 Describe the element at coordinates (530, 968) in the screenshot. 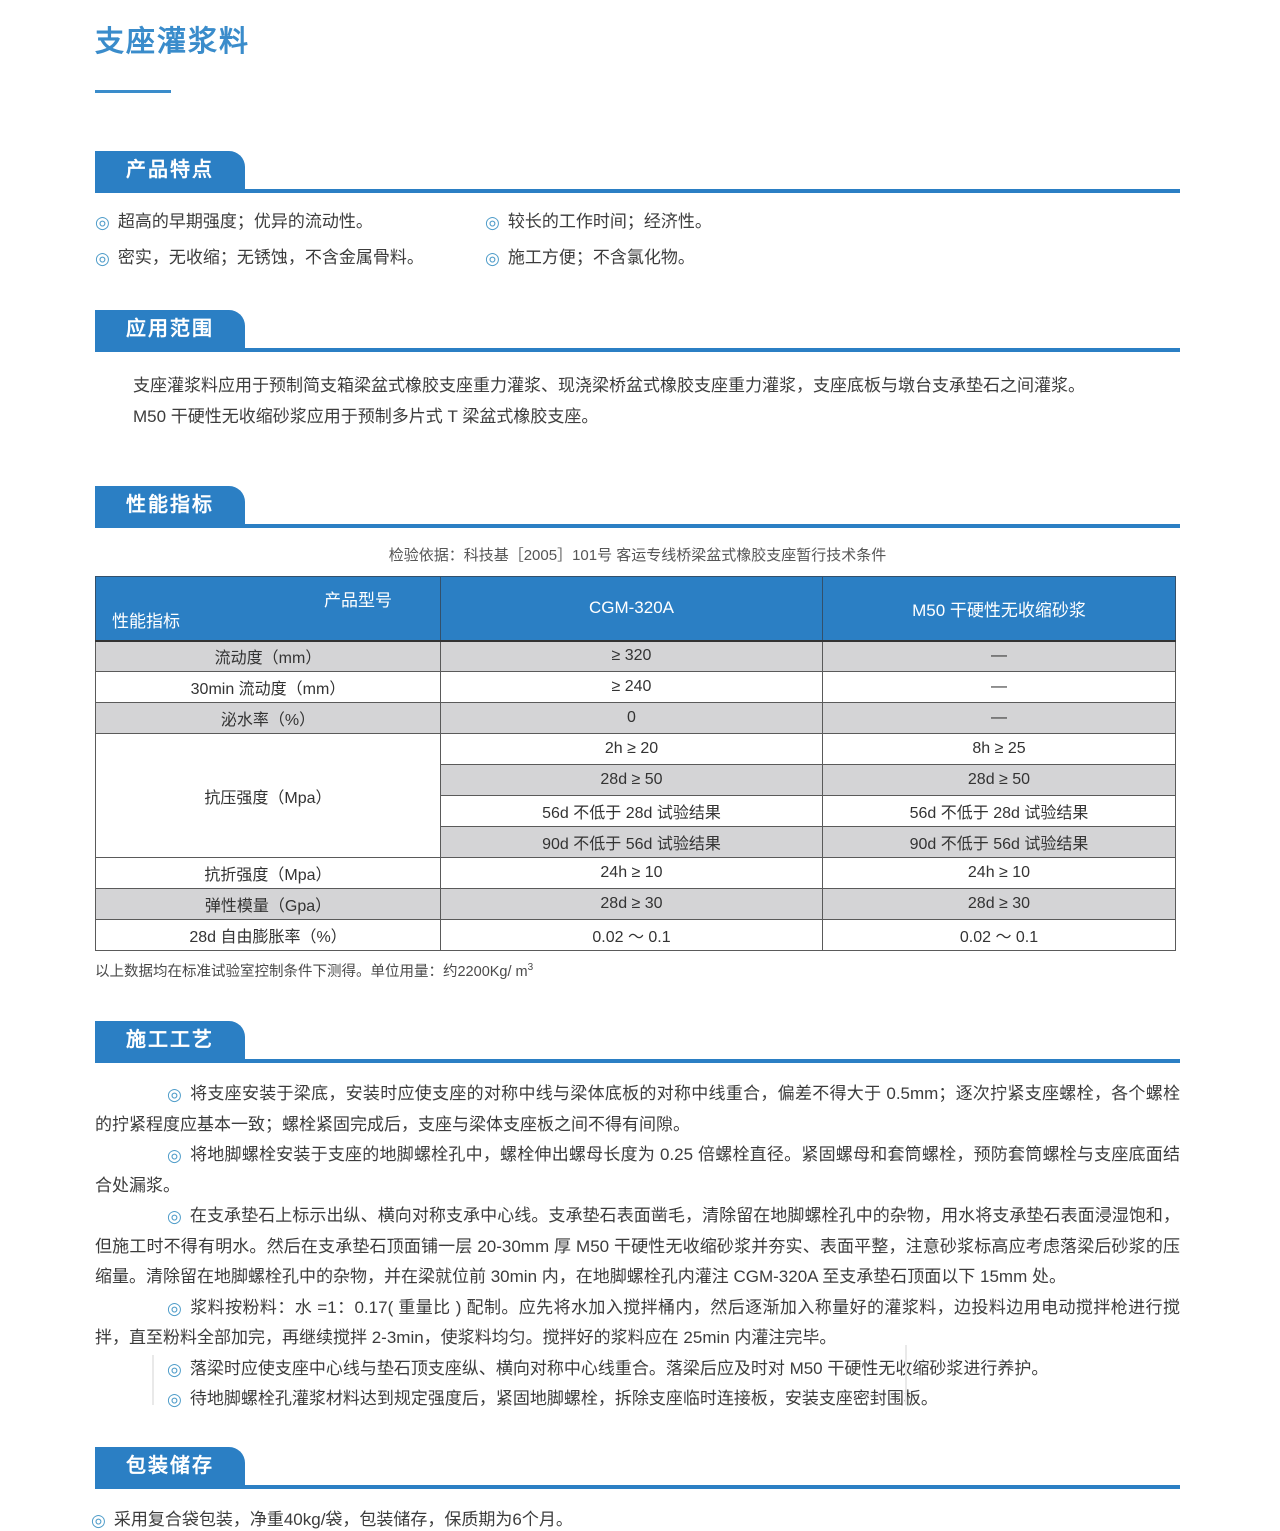

I see `footnote-superscript: 3` at that location.